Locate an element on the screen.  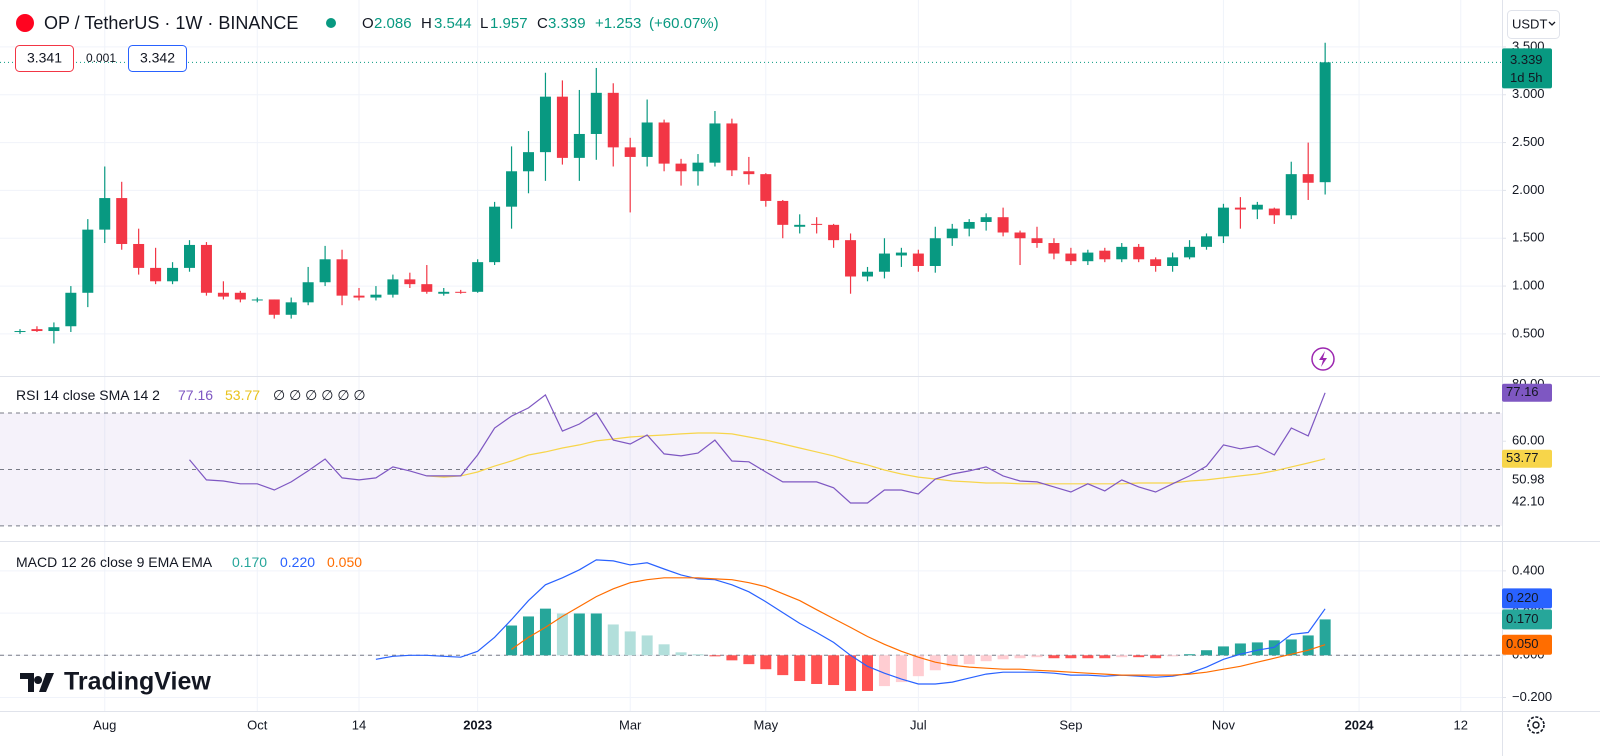
x-tick-label: May is located at coordinates (766, 724).